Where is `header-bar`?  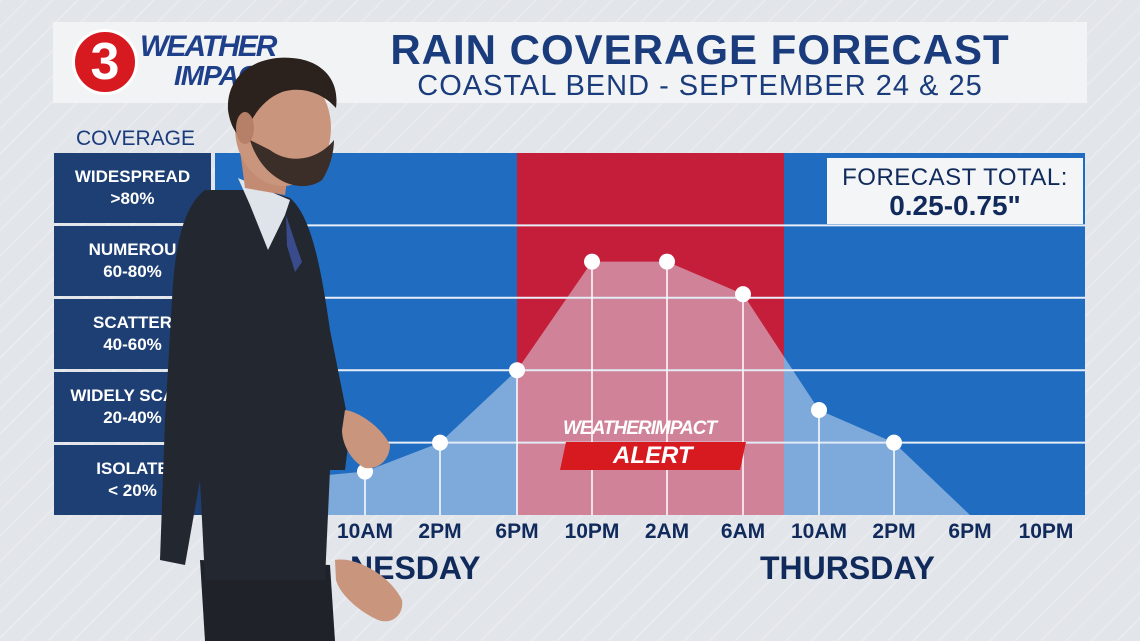
header-bar is located at coordinates (570, 62).